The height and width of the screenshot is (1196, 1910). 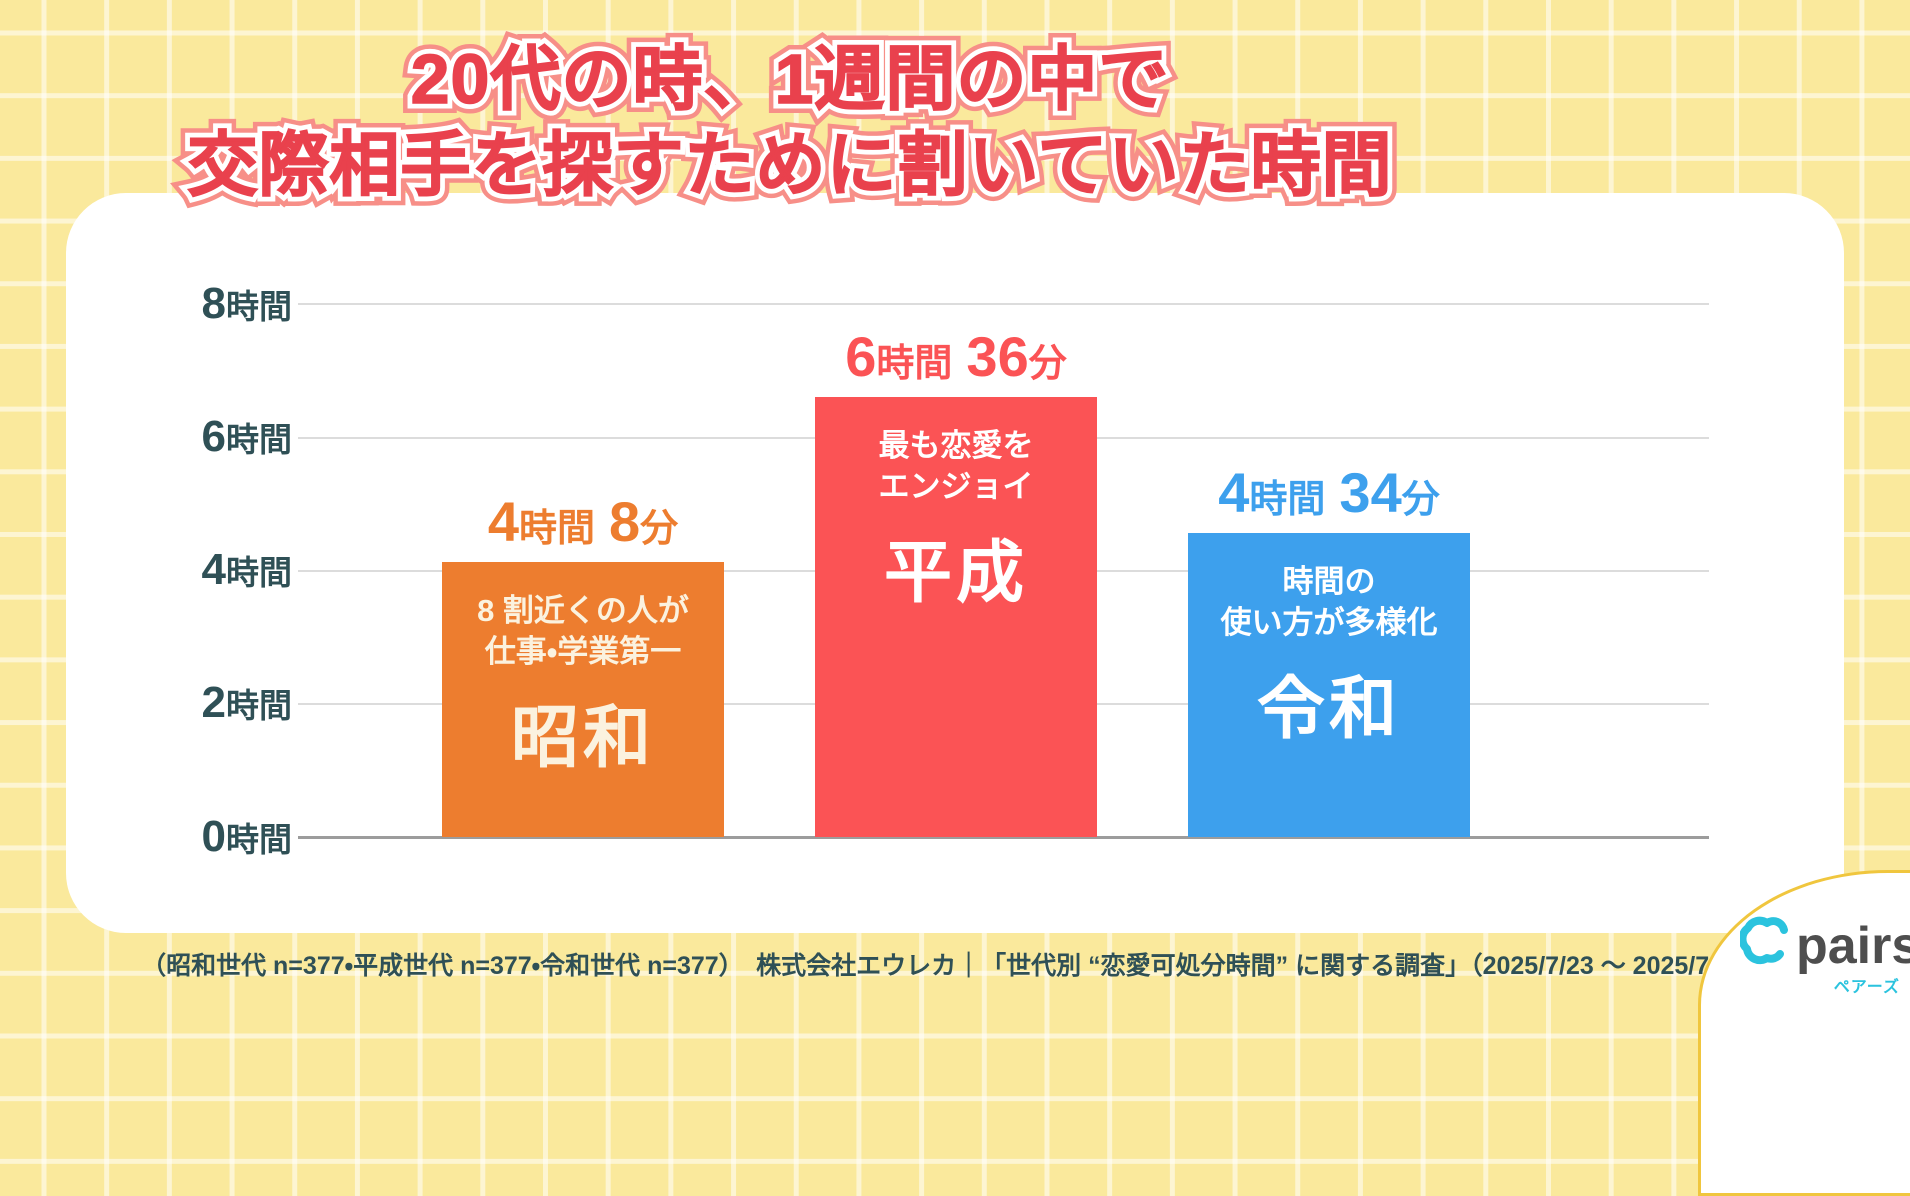 What do you see at coordinates (956, 356) in the screenshot?
I see `bar-heisei-value-label: 6時間 36分` at bounding box center [956, 356].